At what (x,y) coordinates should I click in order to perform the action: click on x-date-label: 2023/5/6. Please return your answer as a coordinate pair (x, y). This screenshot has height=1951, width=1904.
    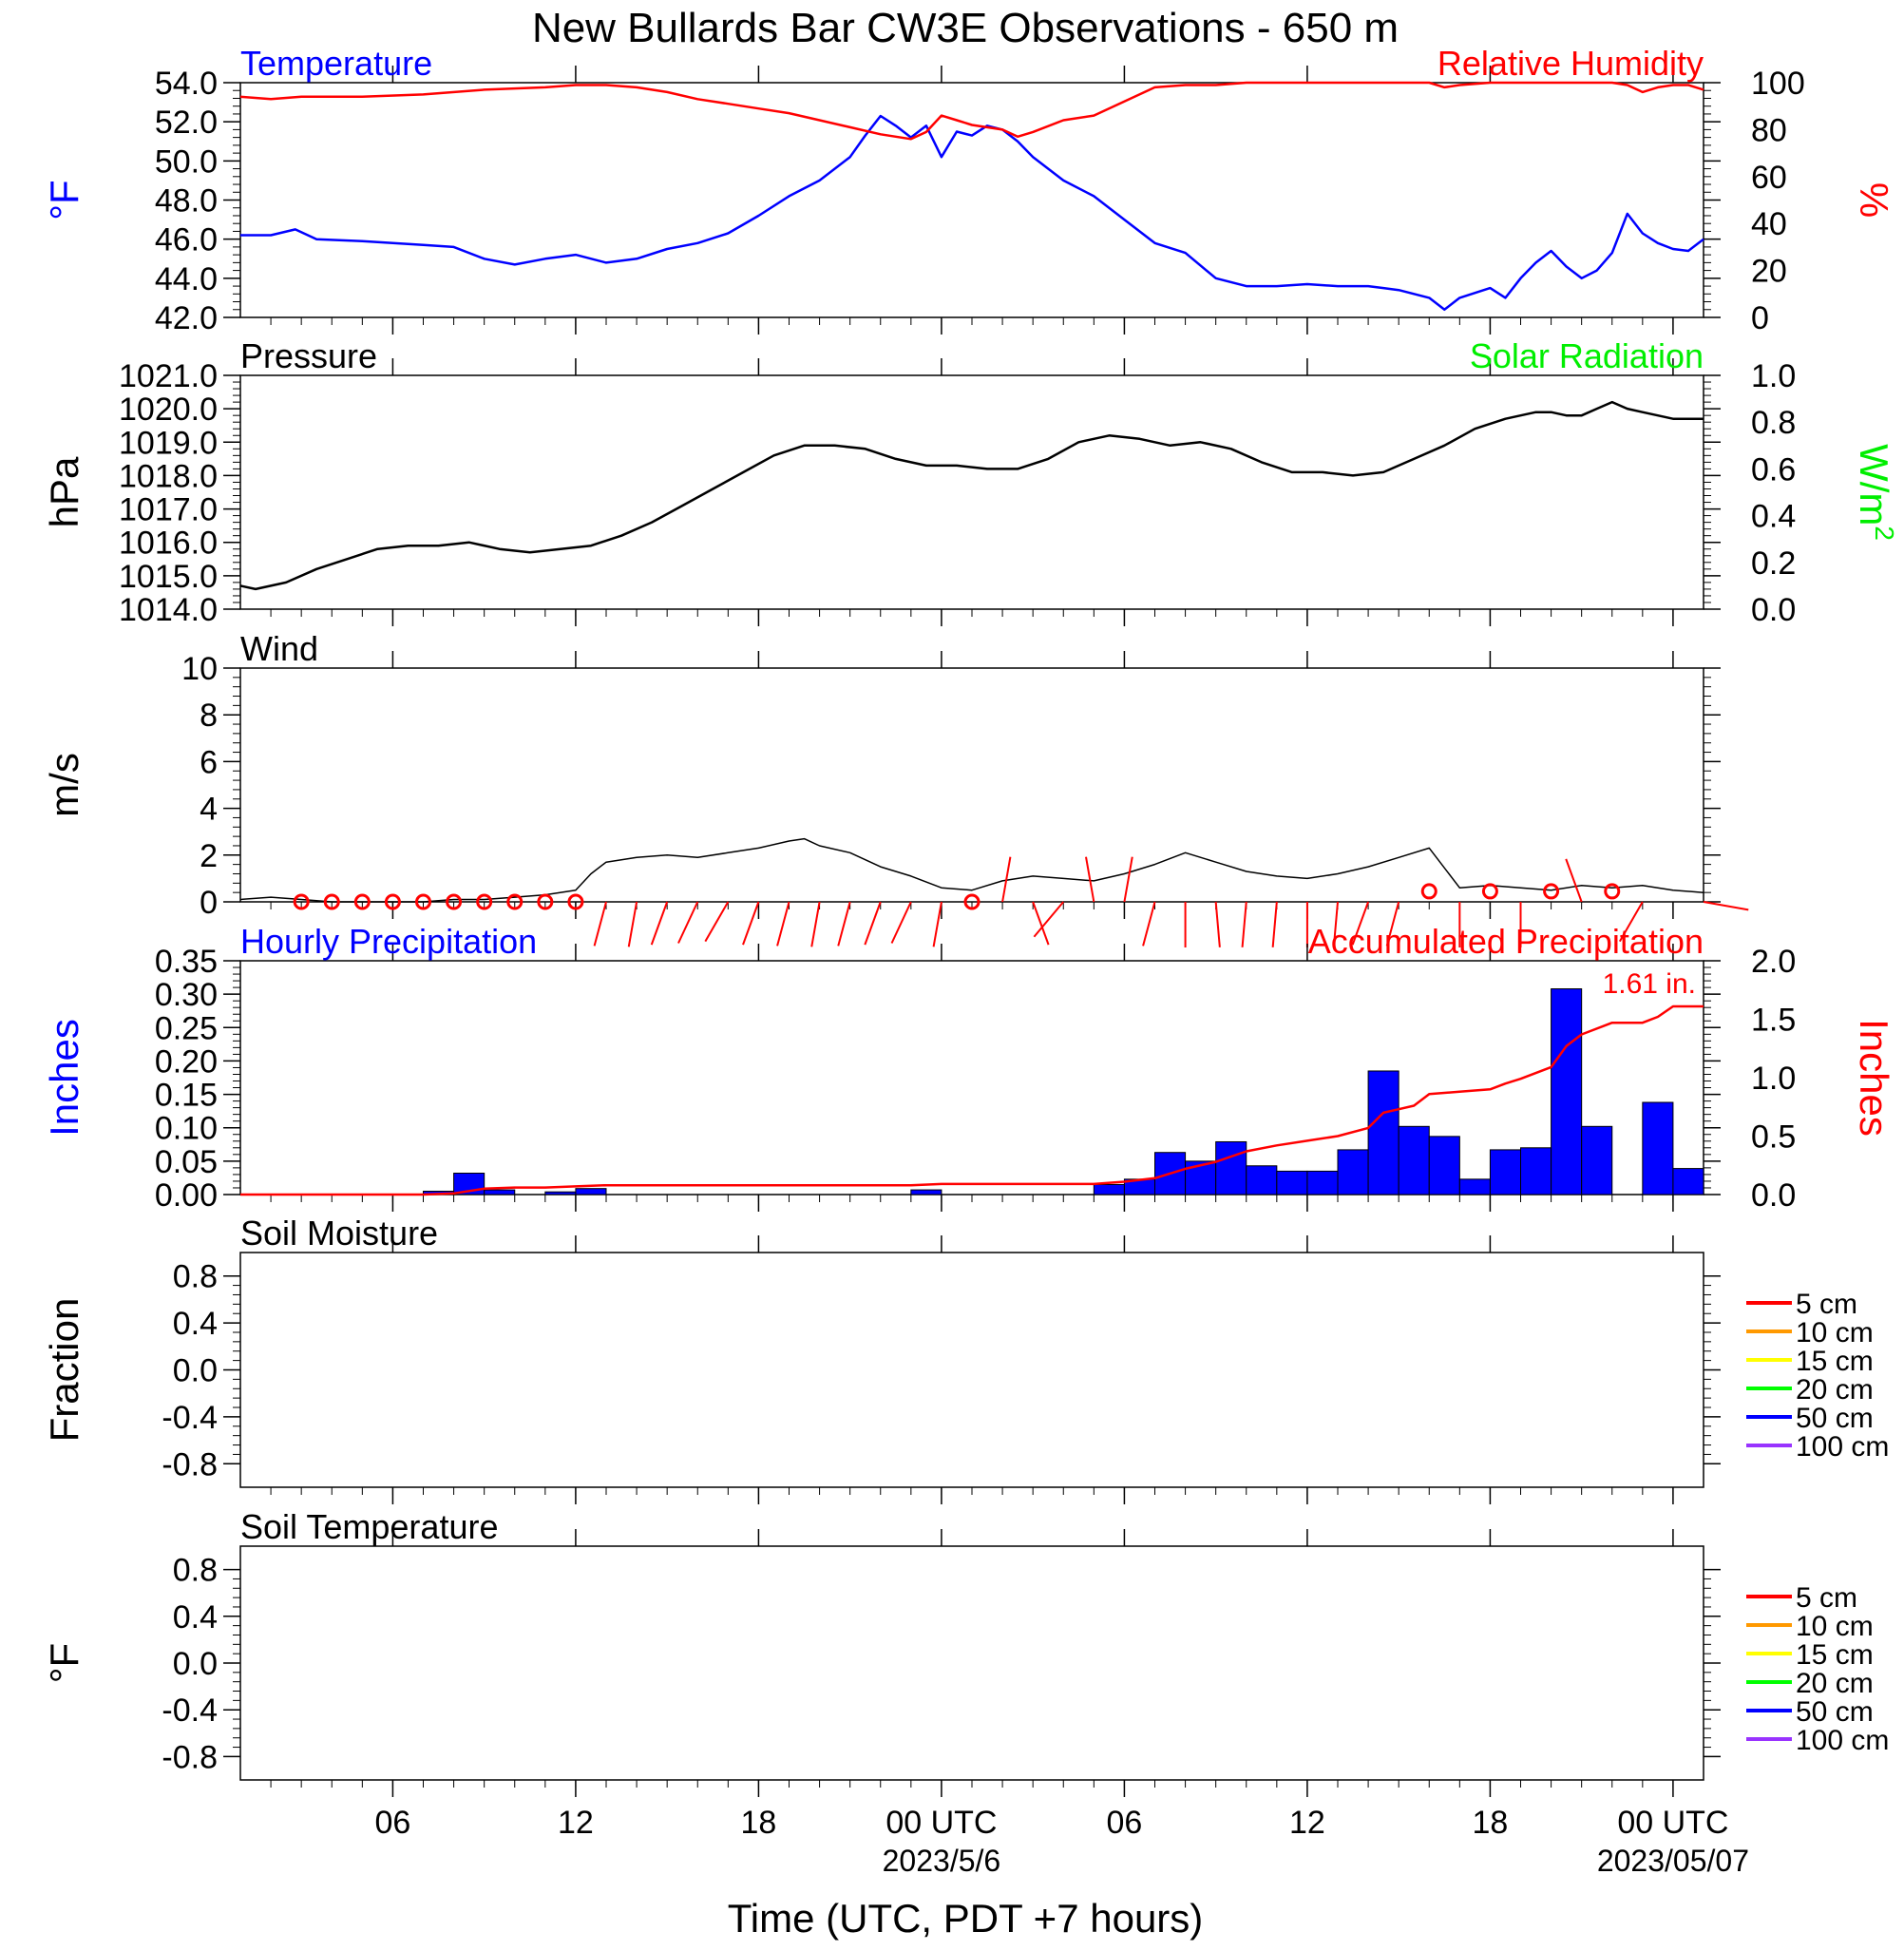
    Looking at the image, I should click on (942, 1861).